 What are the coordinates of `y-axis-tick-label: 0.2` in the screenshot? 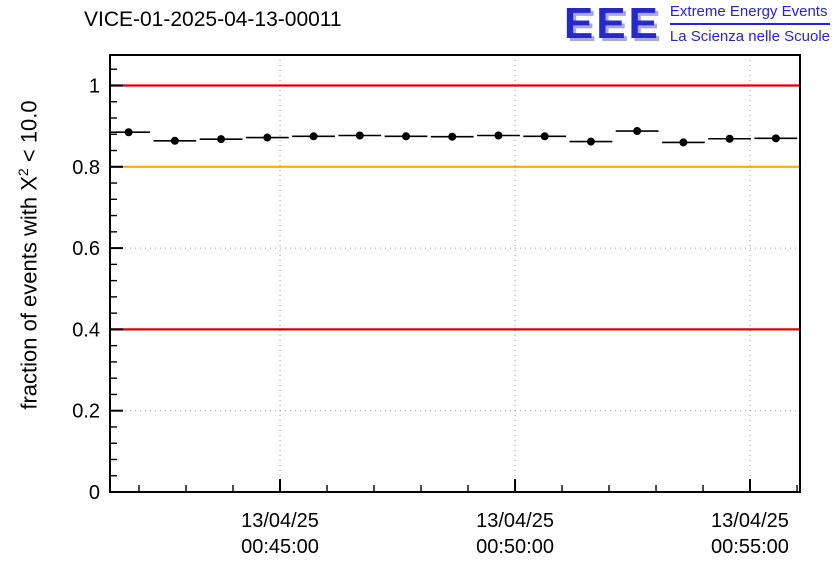 It's located at (86, 412).